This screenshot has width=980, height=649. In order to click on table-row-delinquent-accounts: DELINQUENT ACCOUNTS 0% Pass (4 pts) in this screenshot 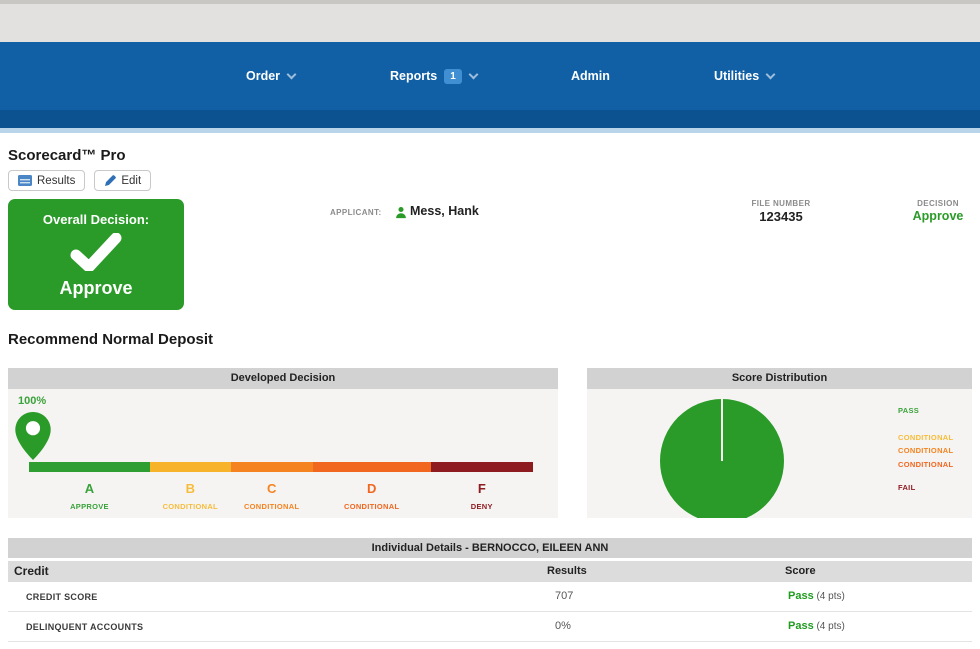, I will do `click(490, 627)`.